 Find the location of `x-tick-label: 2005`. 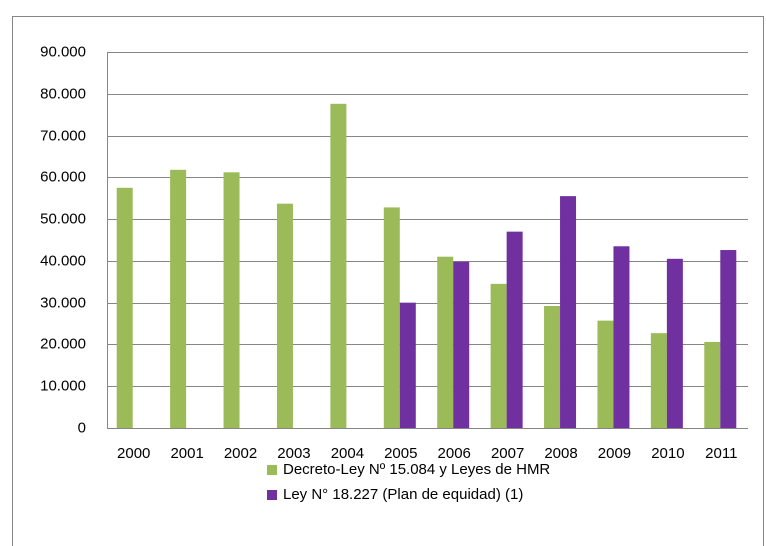

x-tick-label: 2005 is located at coordinates (400, 453).